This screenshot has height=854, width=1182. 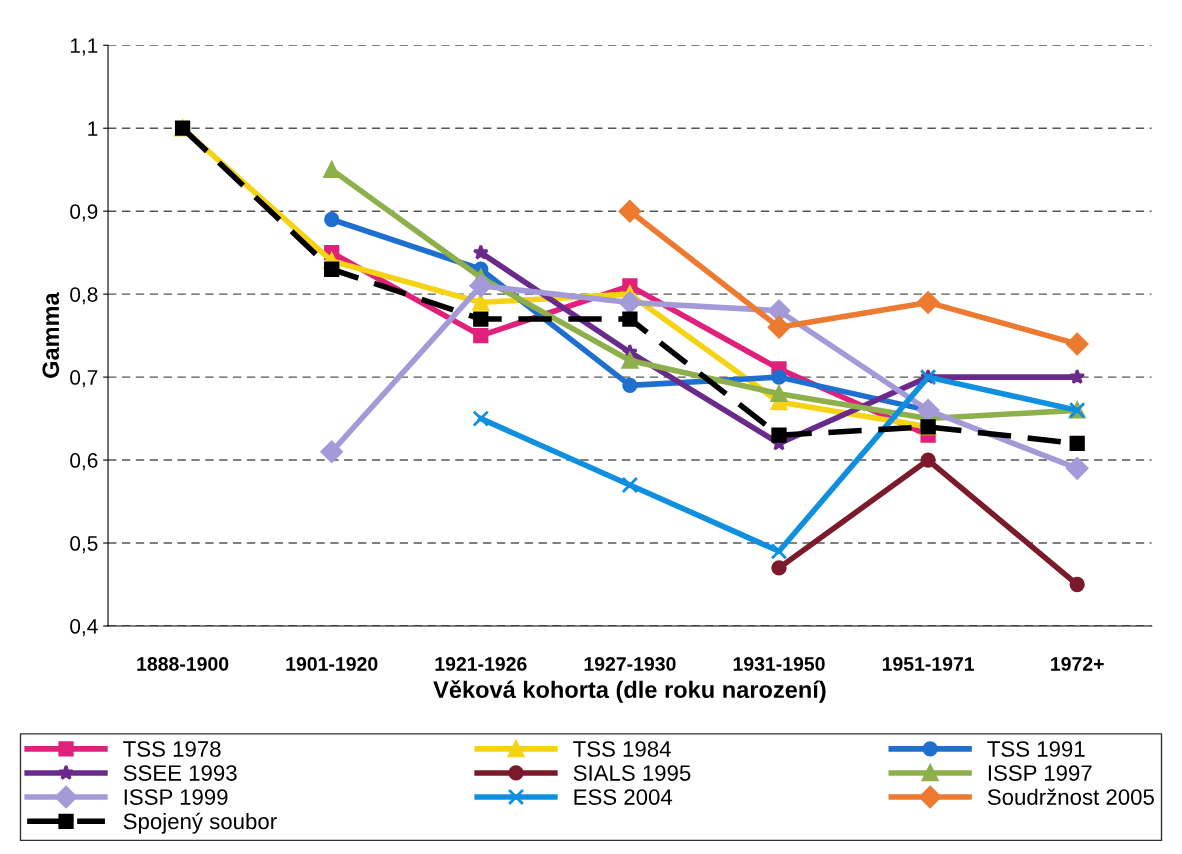 I want to click on legend-label: SSEE 1993, so click(x=180, y=773).